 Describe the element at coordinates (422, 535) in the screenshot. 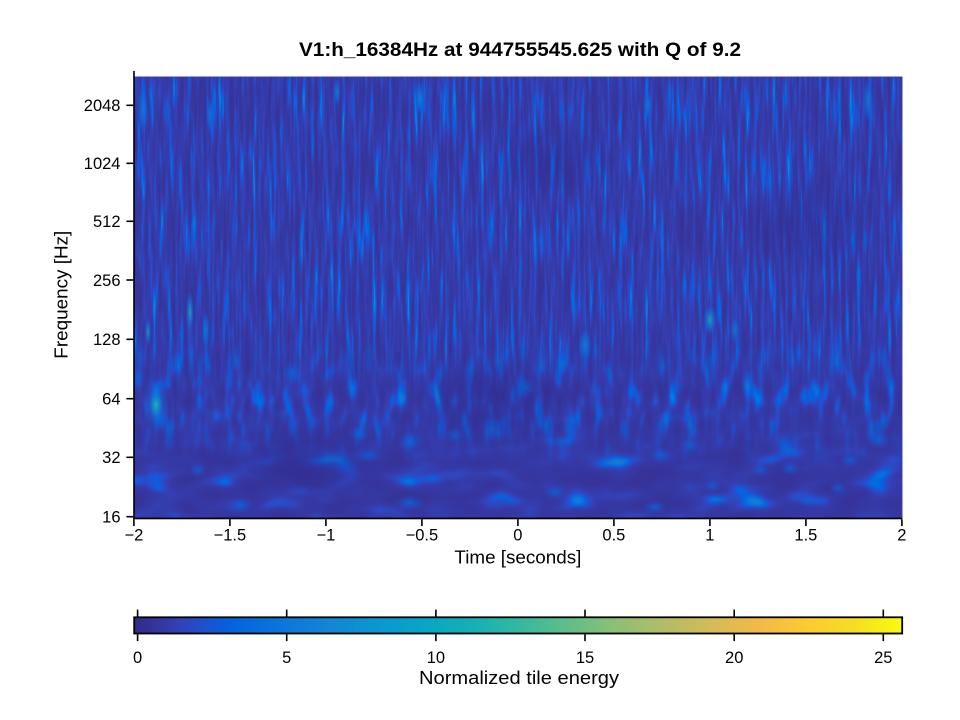

I see `svg-text: −0.5` at that location.